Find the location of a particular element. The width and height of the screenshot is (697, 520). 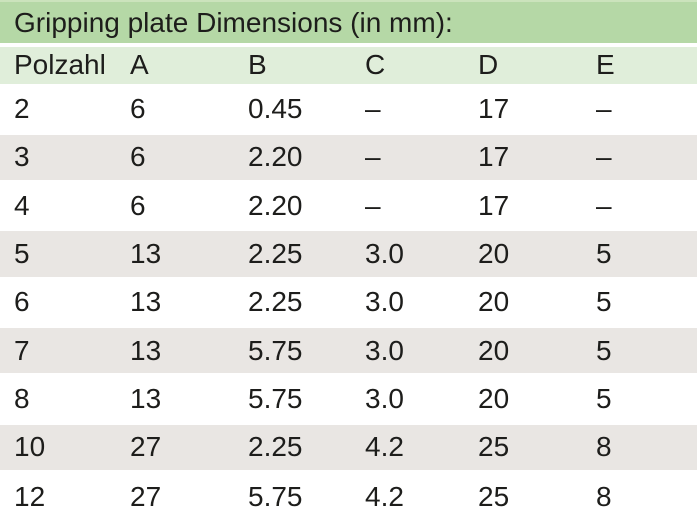

column-header-c: C is located at coordinates (407, 64).